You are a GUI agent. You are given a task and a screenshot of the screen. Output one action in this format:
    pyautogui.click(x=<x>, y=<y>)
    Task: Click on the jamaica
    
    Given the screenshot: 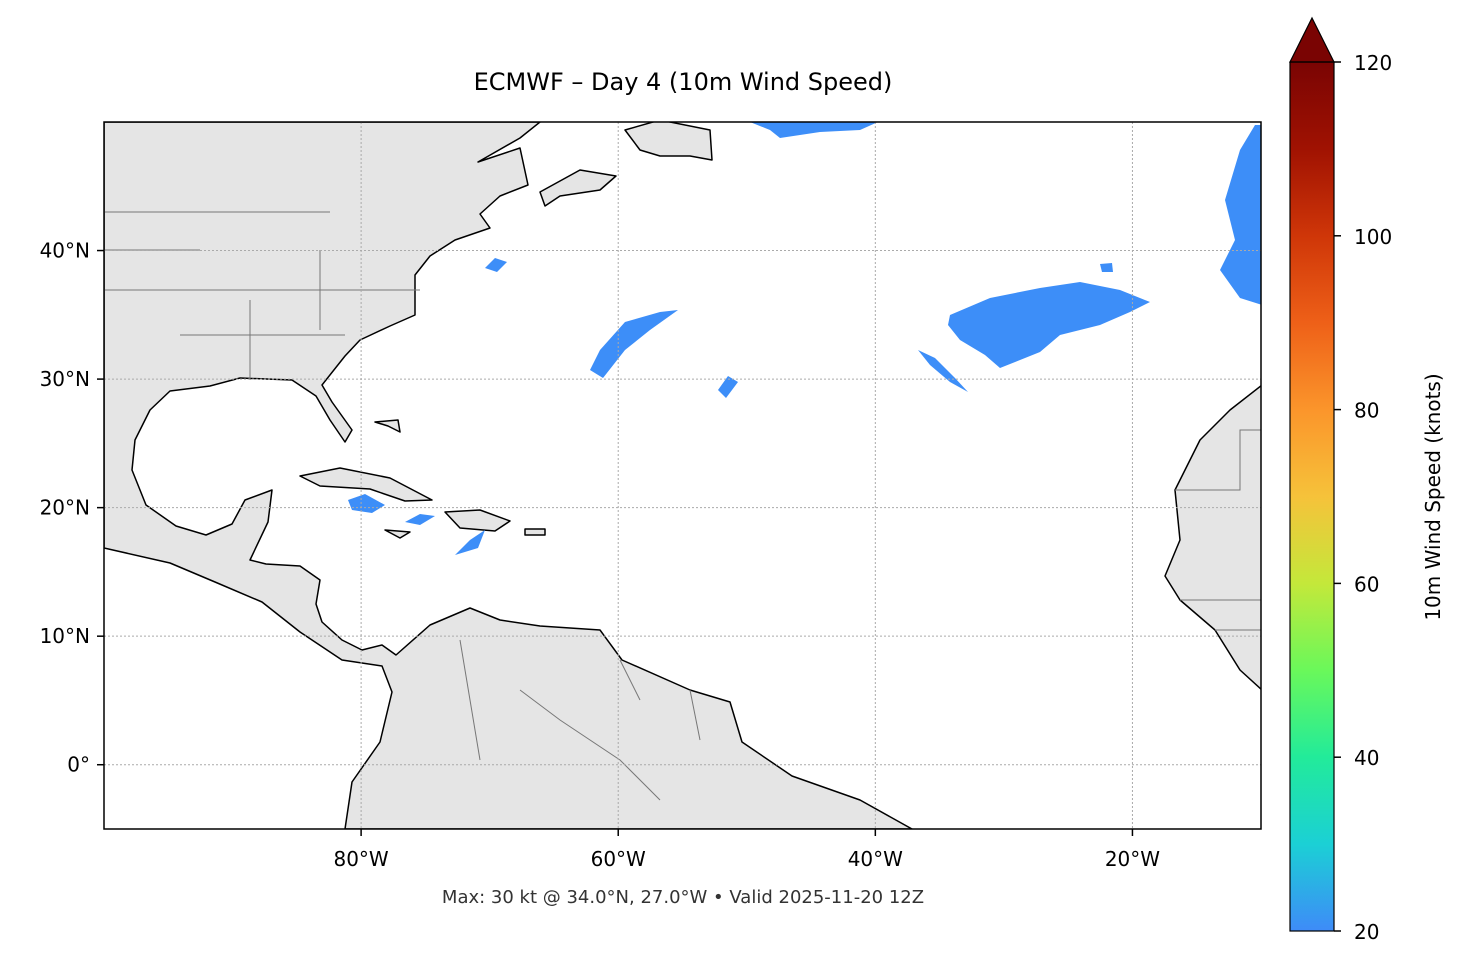 What is the action you would take?
    pyautogui.click(x=397, y=534)
    